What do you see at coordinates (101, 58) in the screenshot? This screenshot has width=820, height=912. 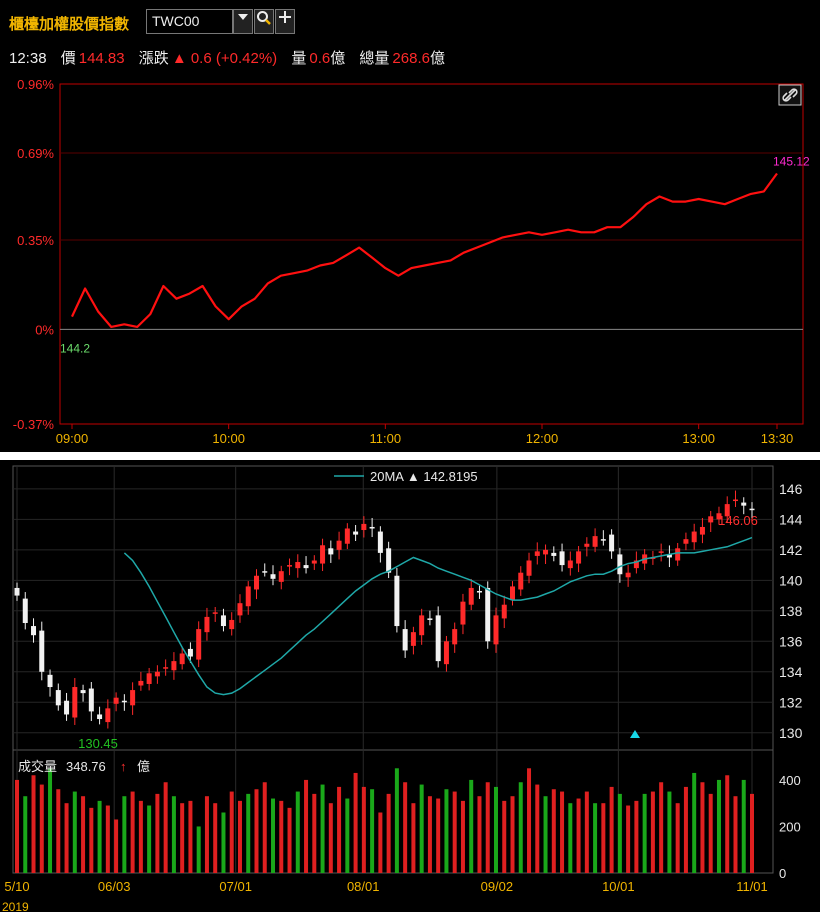 I see `price-value: 144.83` at bounding box center [101, 58].